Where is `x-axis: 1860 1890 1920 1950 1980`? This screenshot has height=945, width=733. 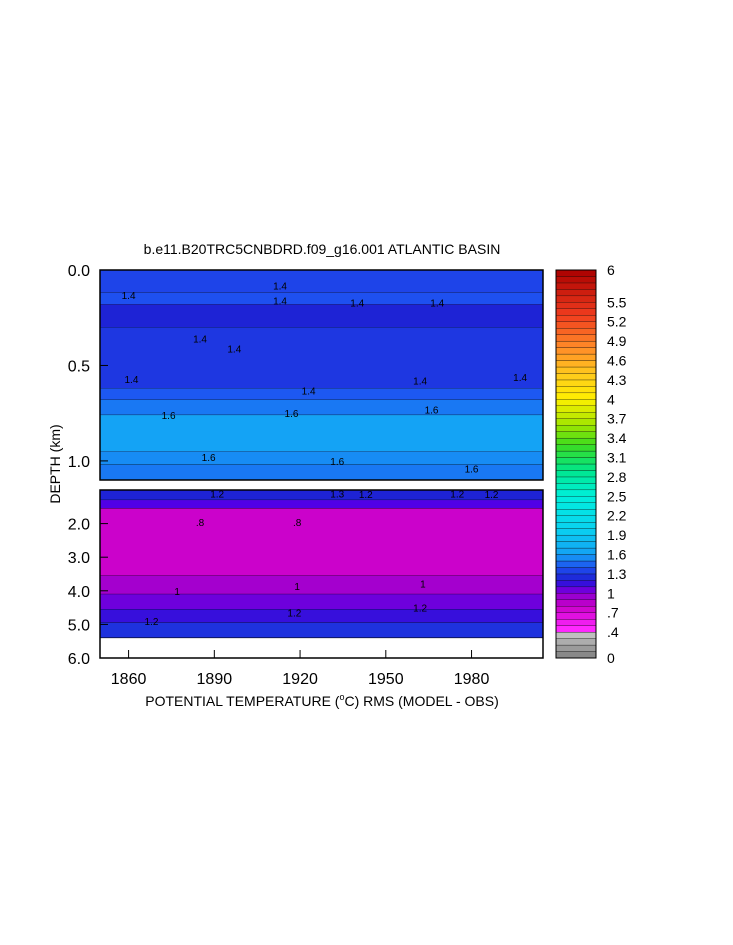
x-axis: 1860 1890 1920 1950 1980 is located at coordinates (300, 669).